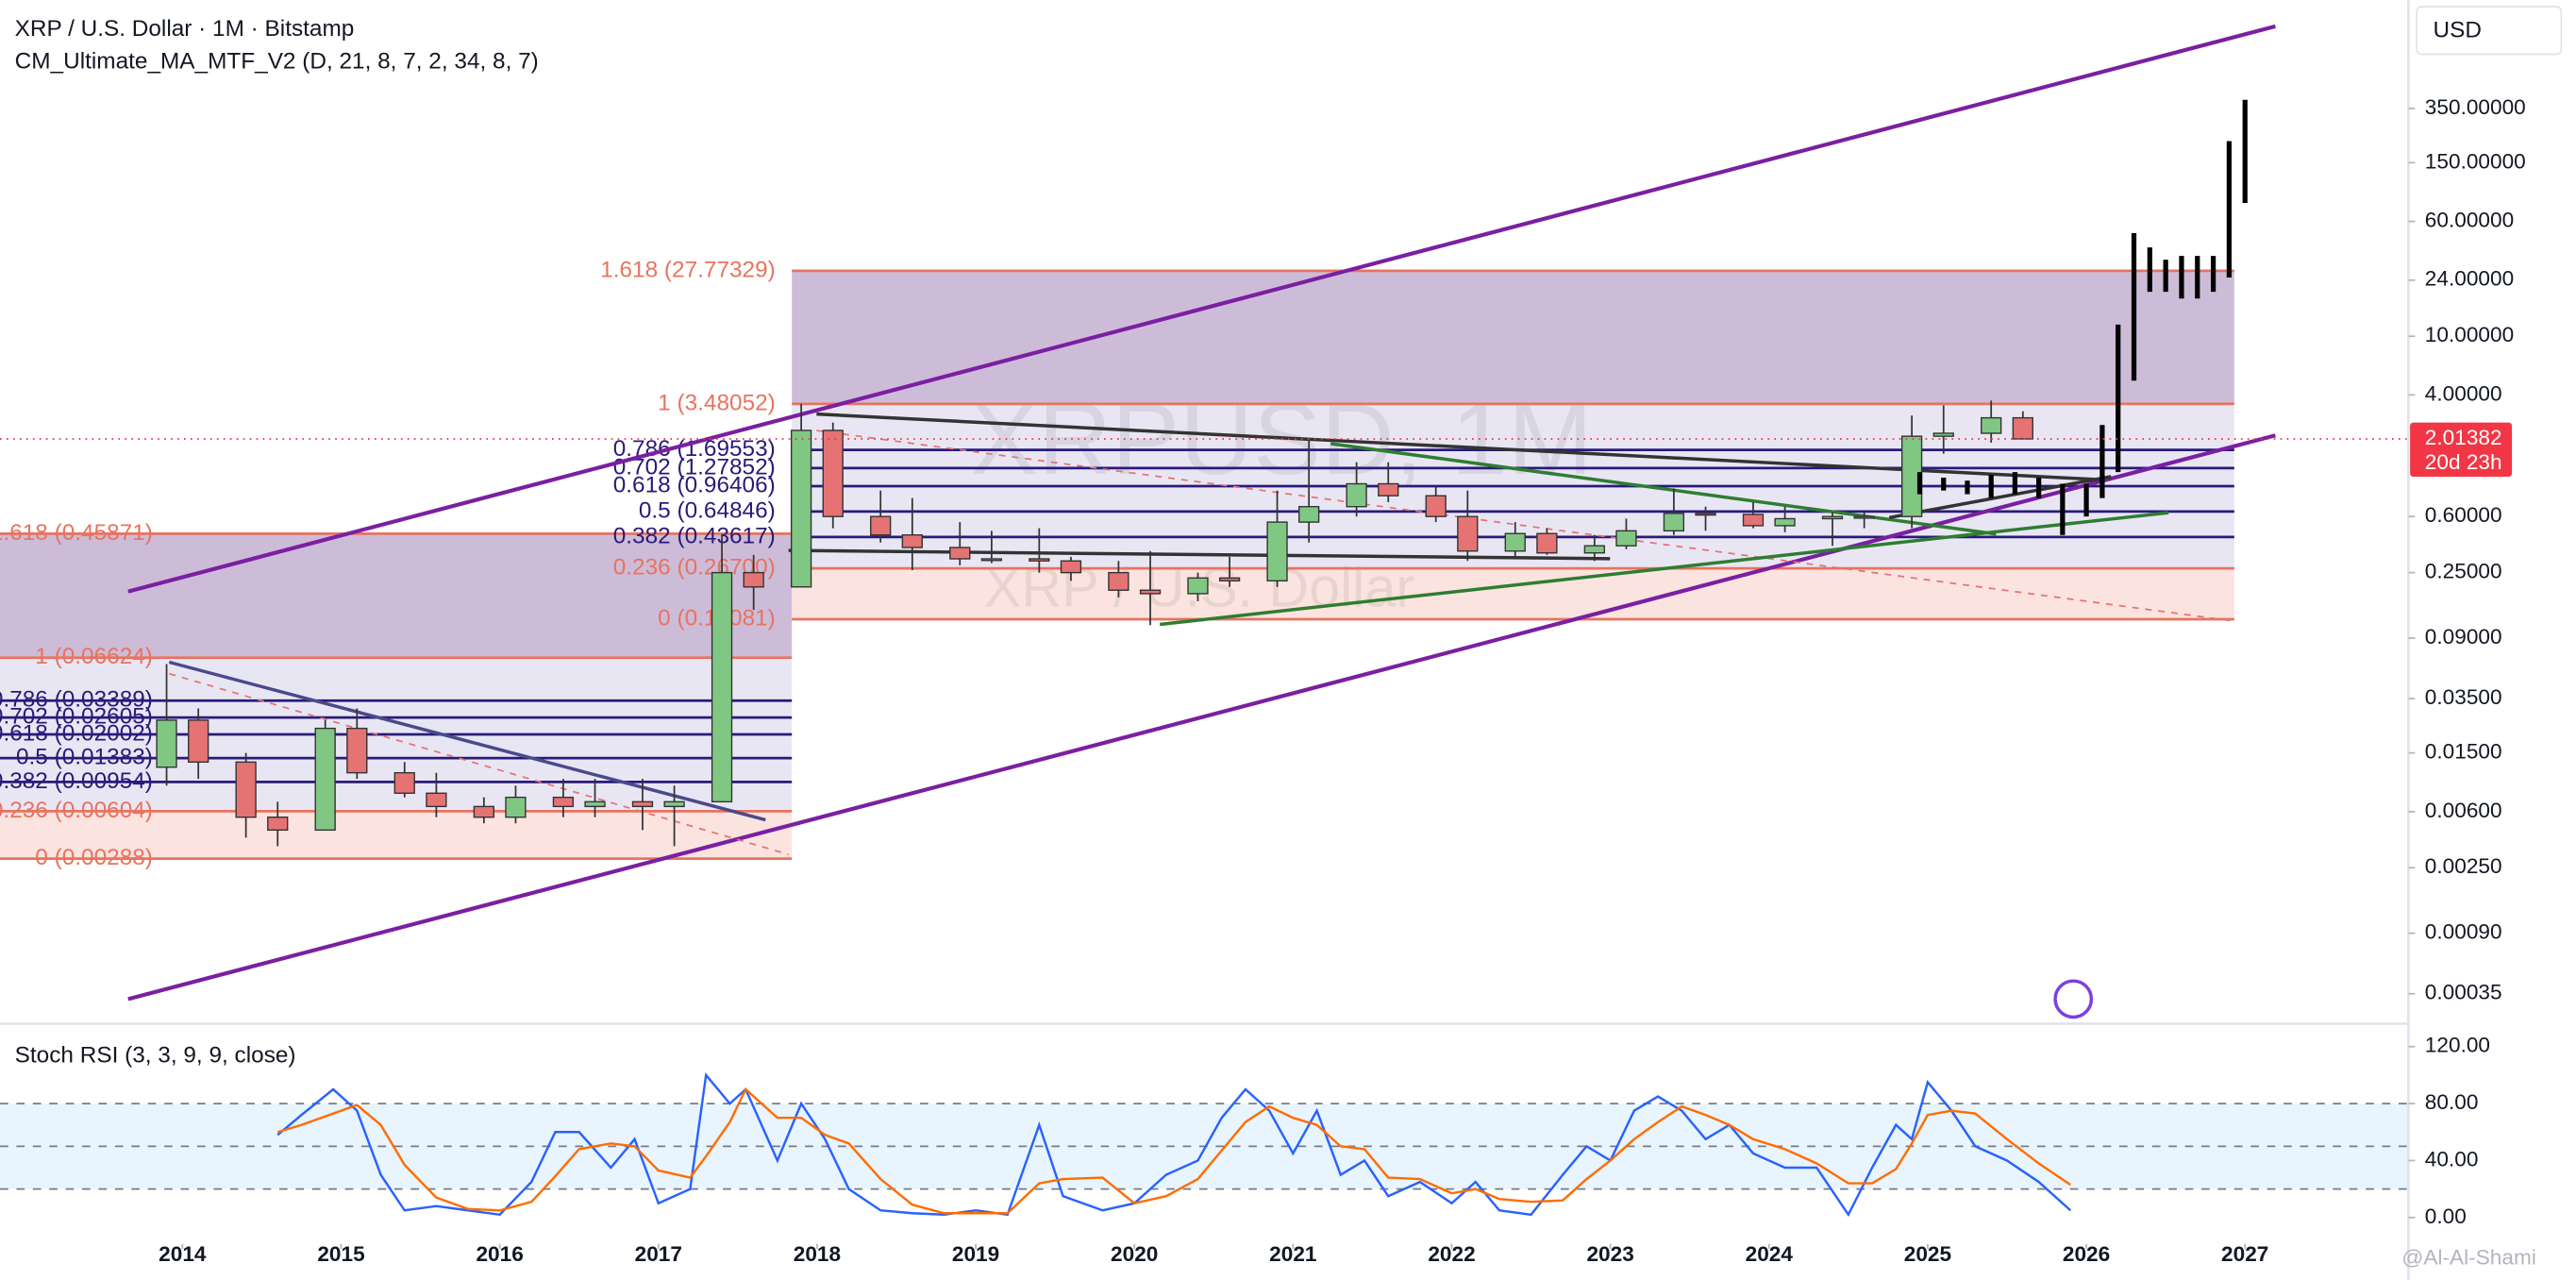 Image resolution: width=2576 pixels, height=1280 pixels. I want to click on y-tick-label: 0.03500, so click(2463, 697).